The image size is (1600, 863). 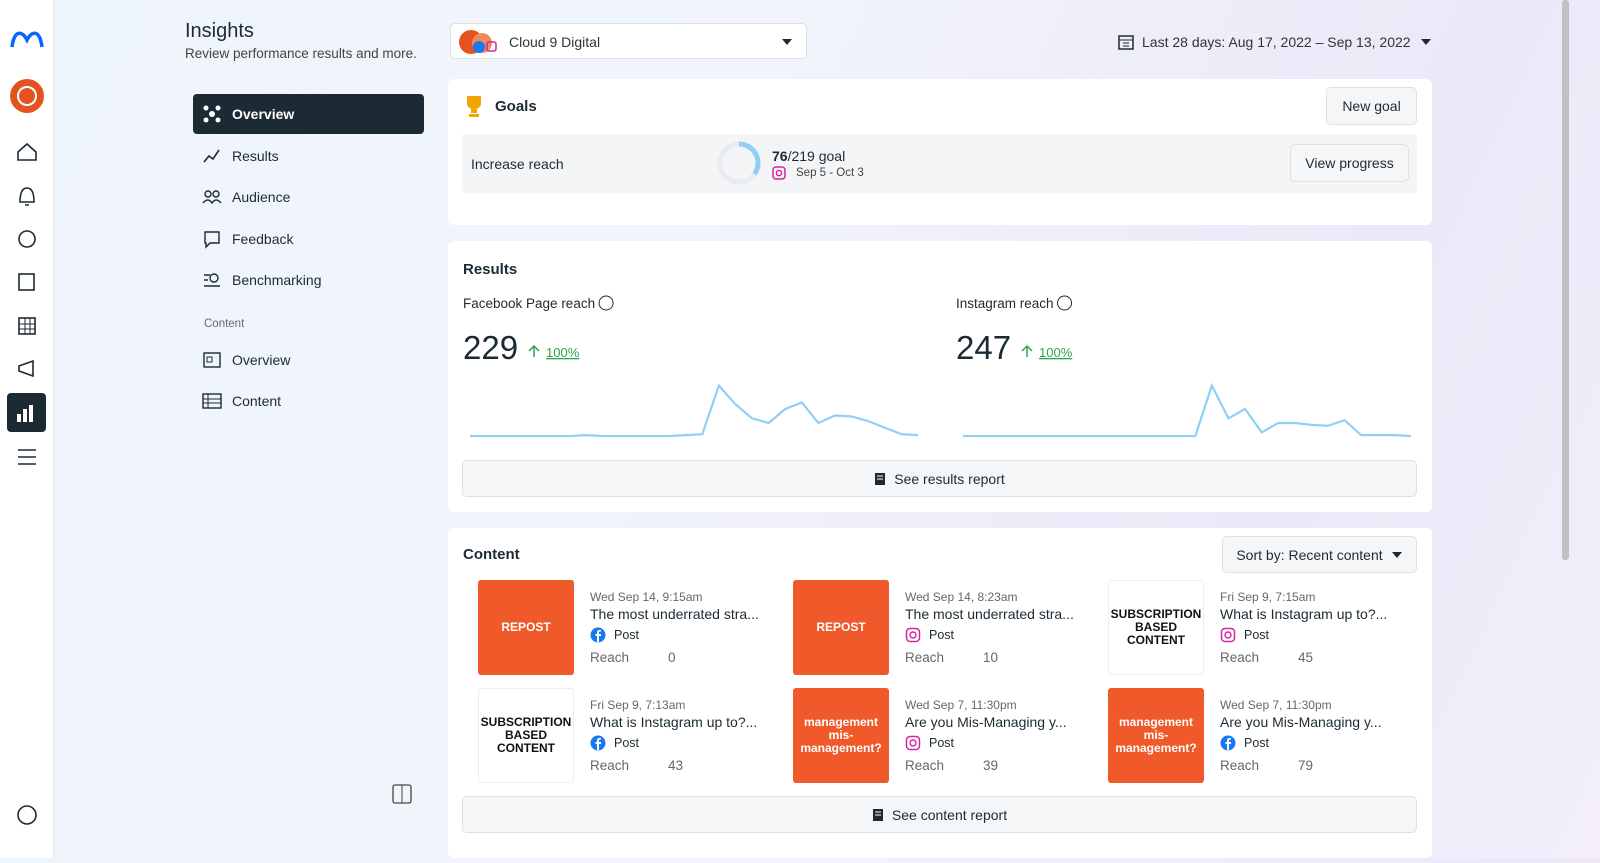 I want to click on account-avatar, so click(x=478, y=42).